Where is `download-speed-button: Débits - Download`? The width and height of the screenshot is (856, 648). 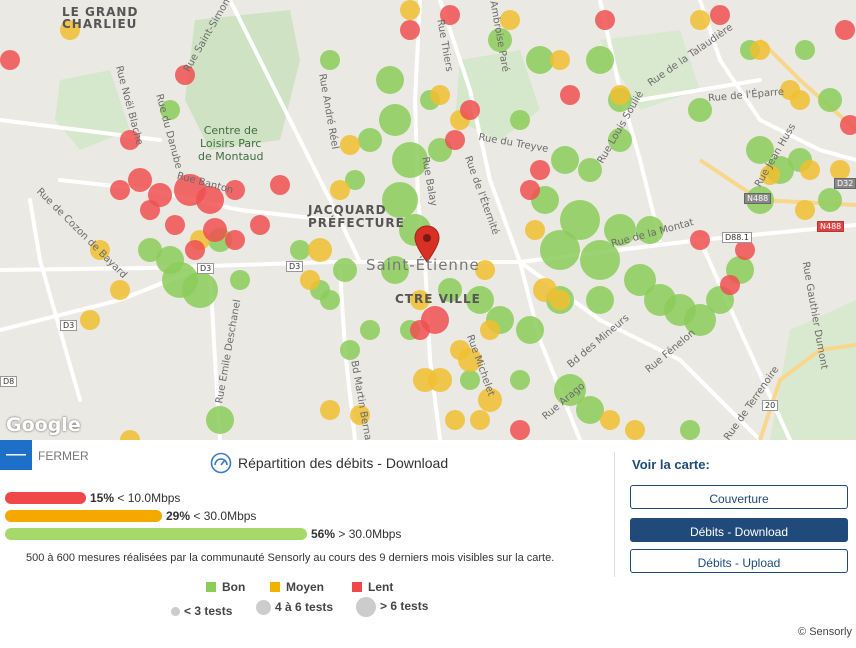
download-speed-button: Débits - Download is located at coordinates (739, 530).